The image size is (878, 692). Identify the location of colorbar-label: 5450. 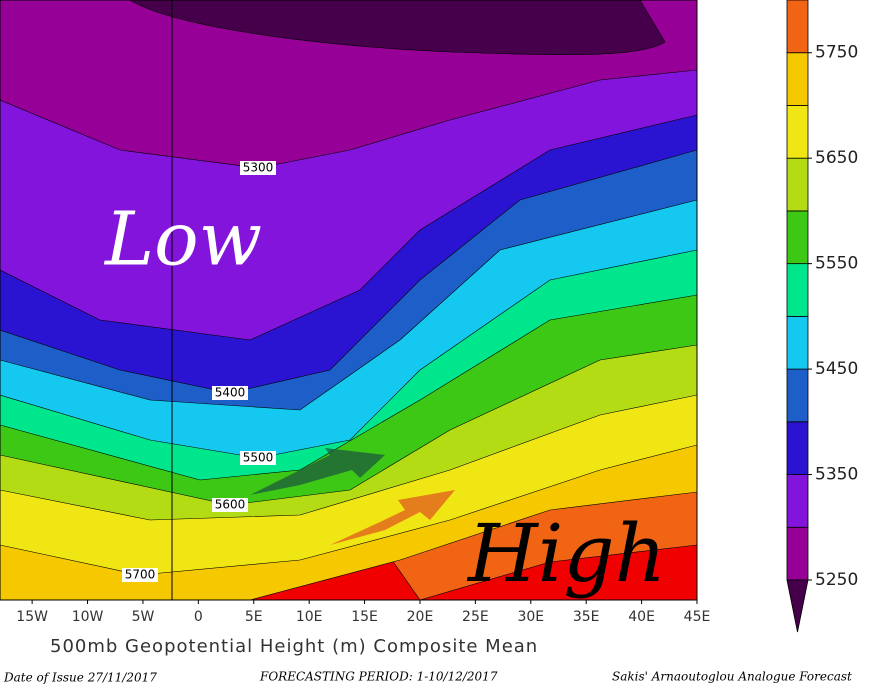
(836, 369).